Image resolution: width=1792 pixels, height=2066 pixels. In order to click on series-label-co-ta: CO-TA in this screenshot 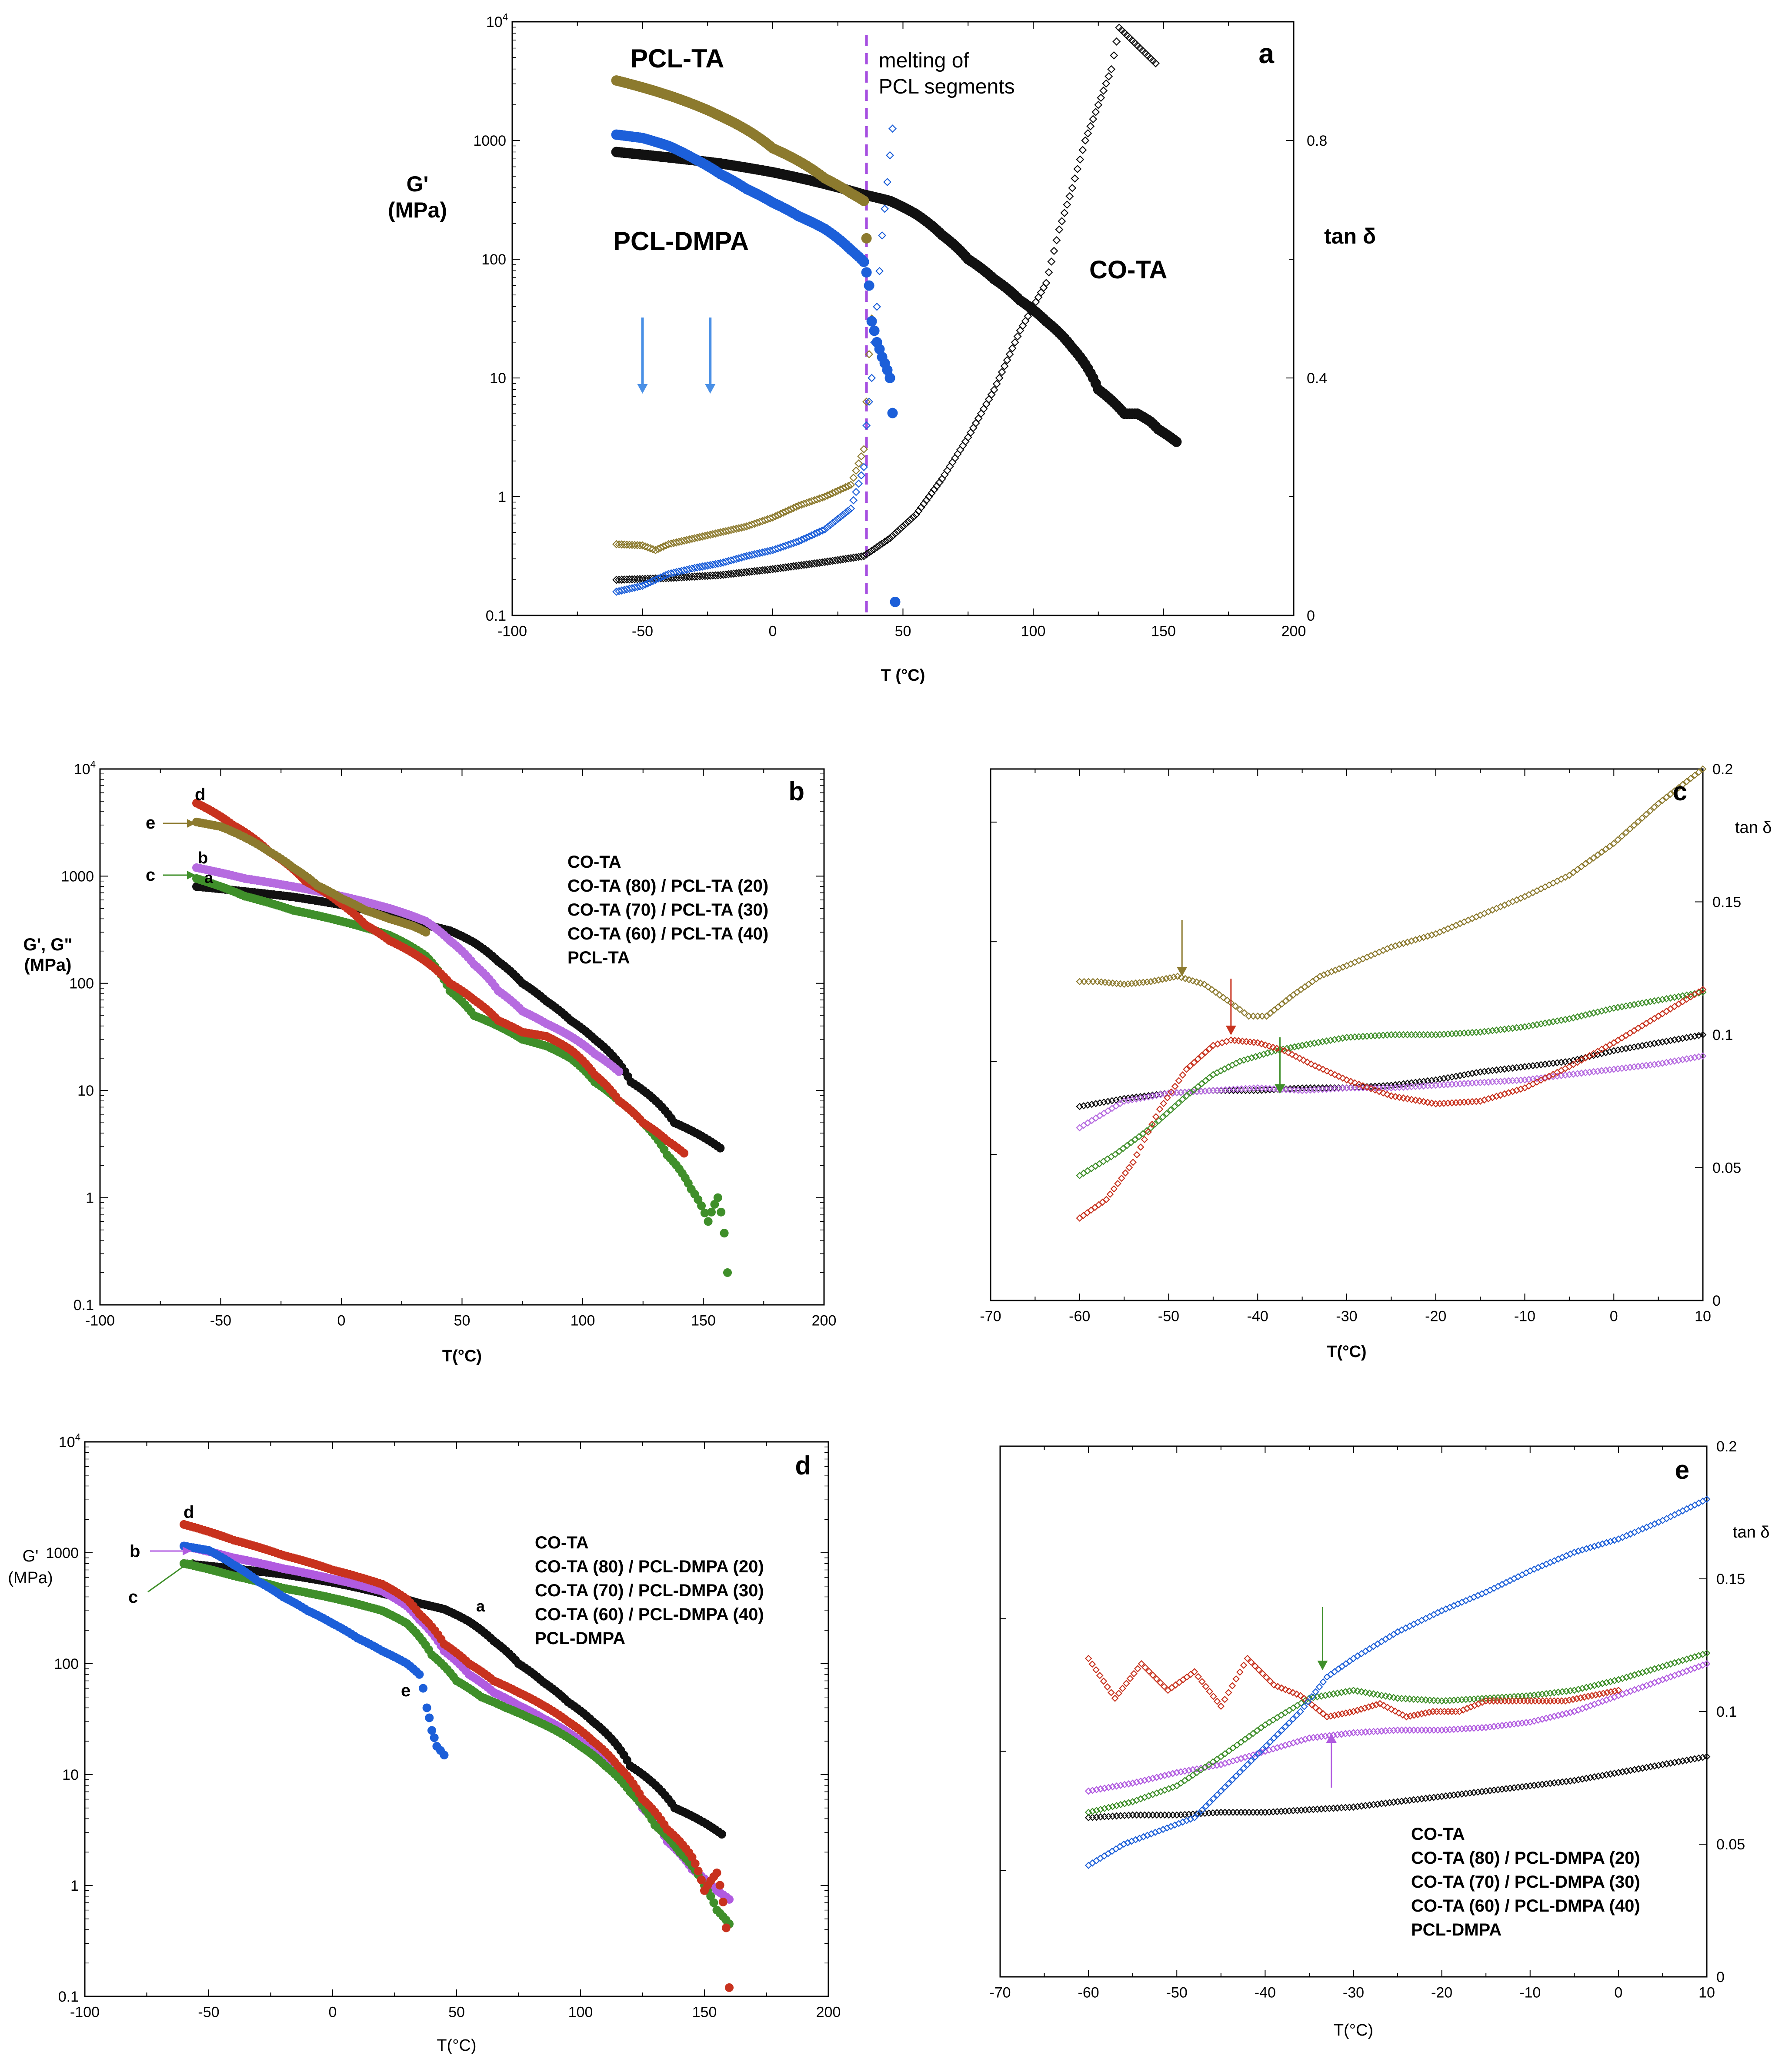, I will do `click(1128, 270)`.